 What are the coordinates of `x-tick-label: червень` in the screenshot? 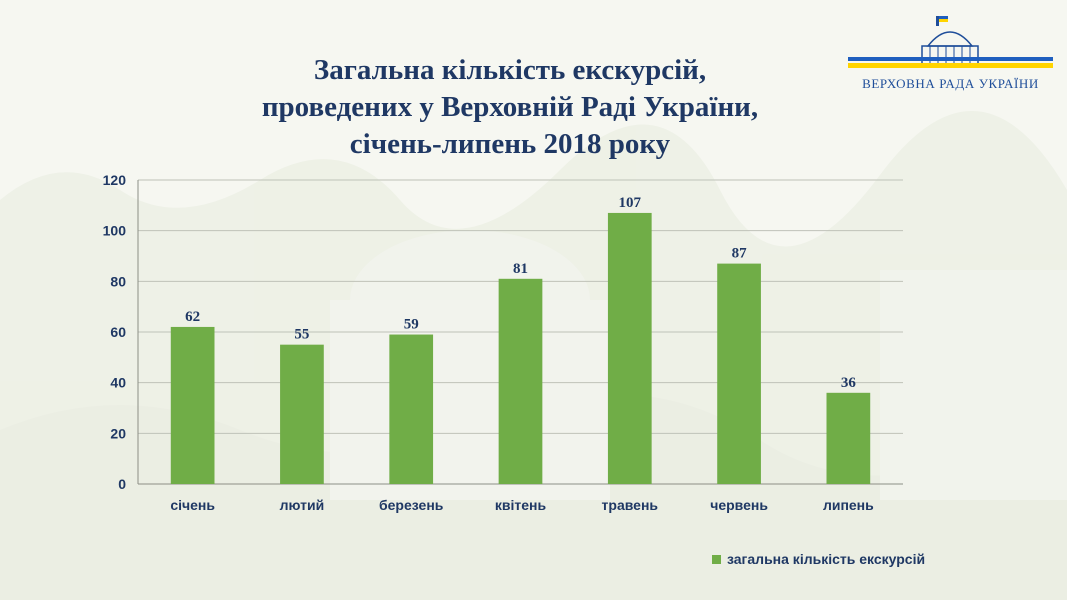 It's located at (739, 505).